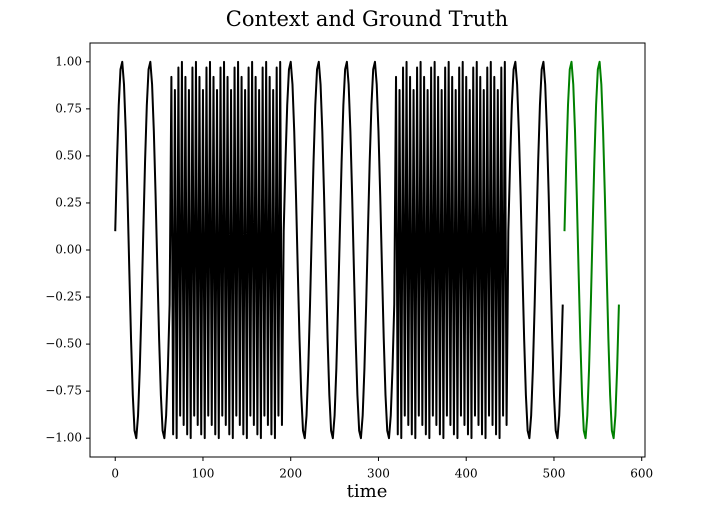  I want to click on chart-title: Context and Ground Truth, so click(367, 19).